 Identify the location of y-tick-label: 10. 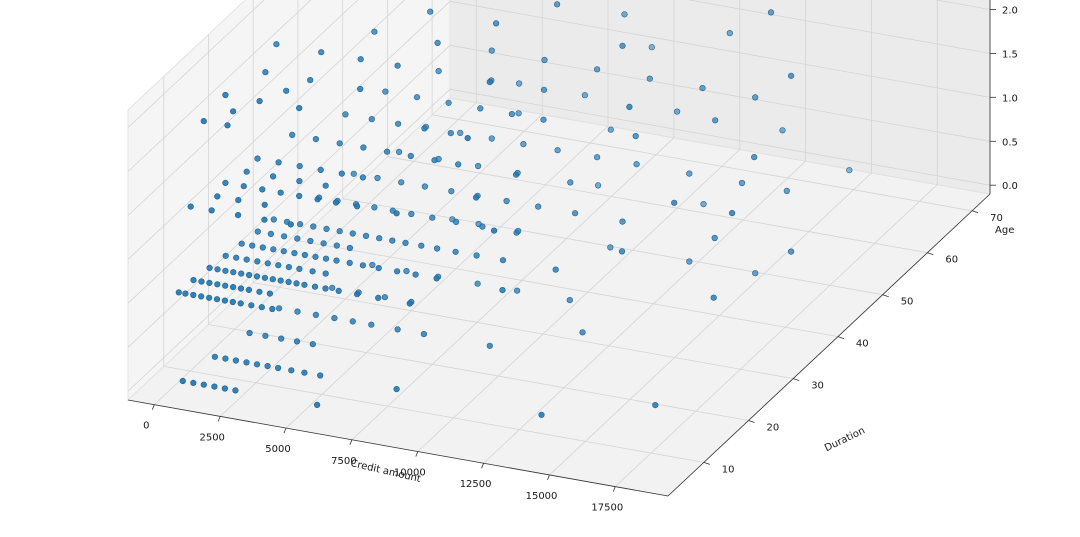
(728, 469).